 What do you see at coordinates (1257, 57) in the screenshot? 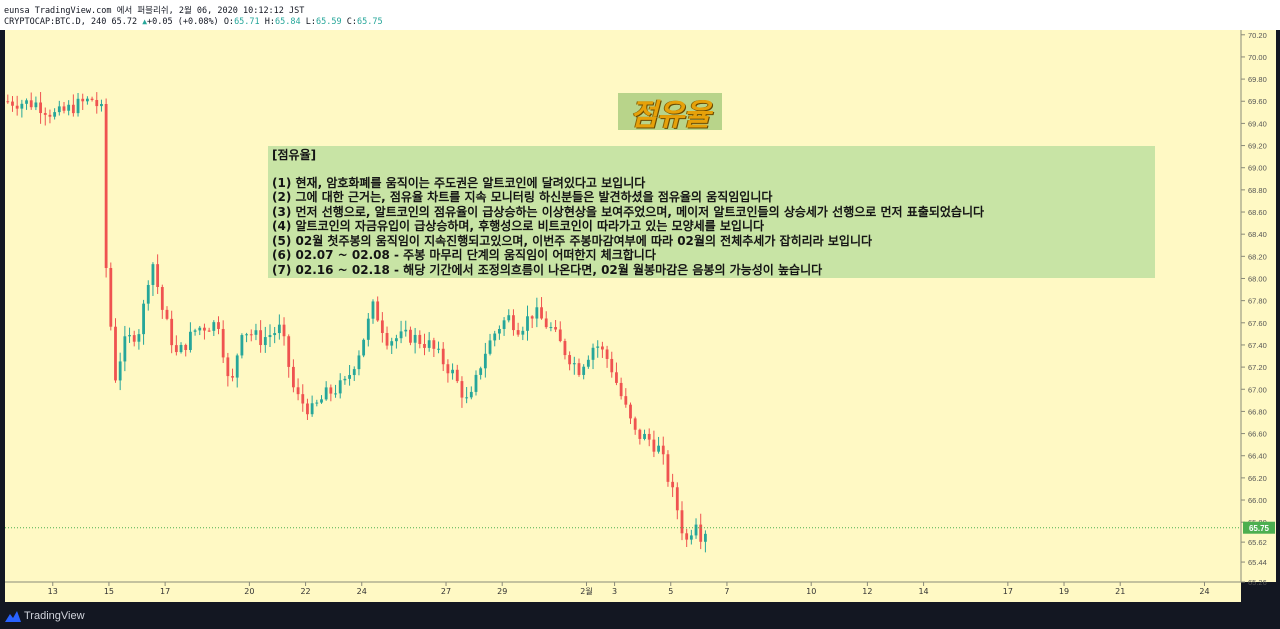
I see `y-tick-label: 70.00` at bounding box center [1257, 57].